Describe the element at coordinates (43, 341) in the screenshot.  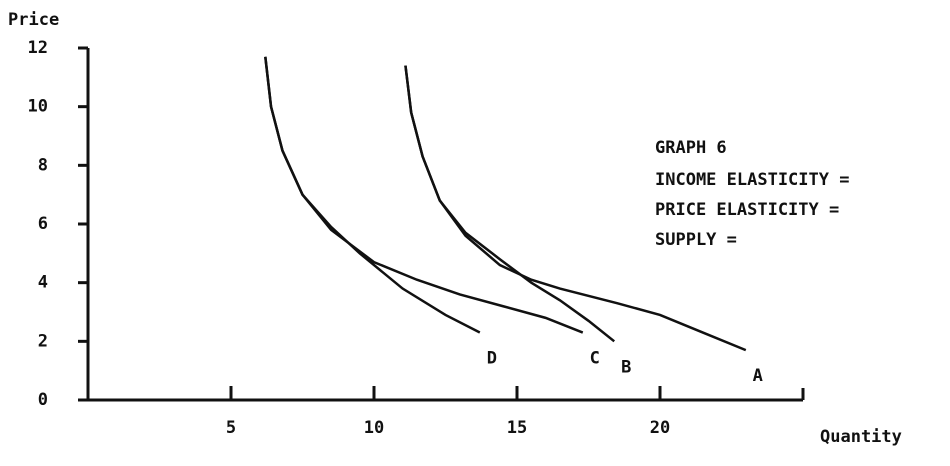
I see `y-tick-label: 2` at that location.